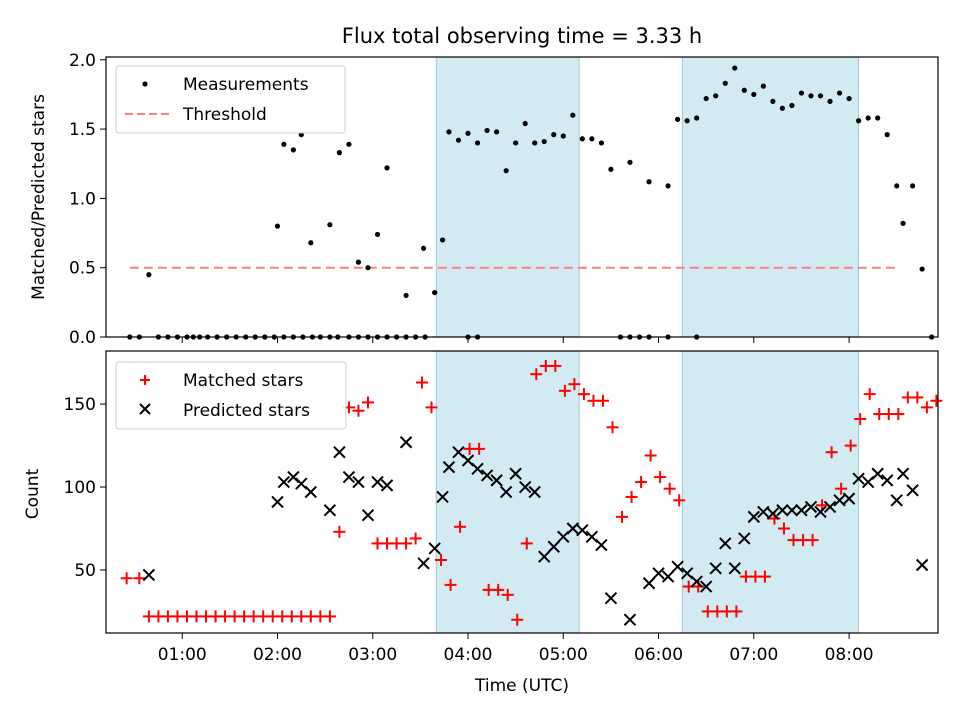  I want to click on x-tick-label: 04:00, so click(468, 655).